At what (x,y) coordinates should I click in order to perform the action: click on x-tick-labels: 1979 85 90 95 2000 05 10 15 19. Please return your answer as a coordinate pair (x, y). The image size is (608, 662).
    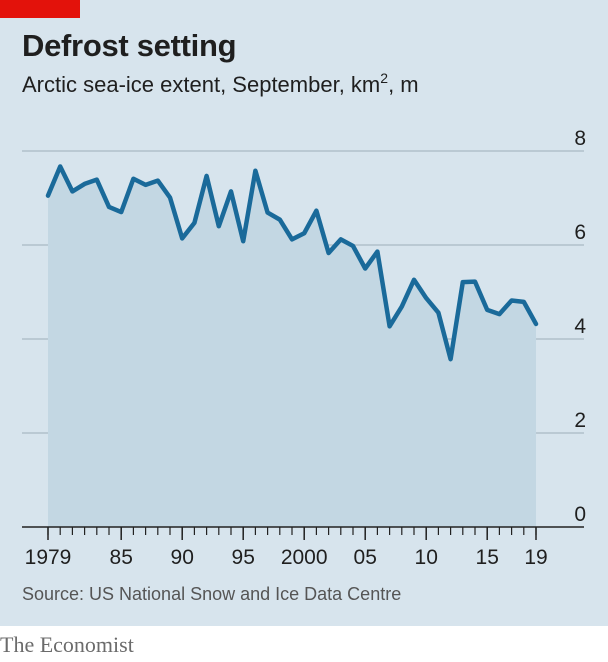
    Looking at the image, I should click on (286, 557).